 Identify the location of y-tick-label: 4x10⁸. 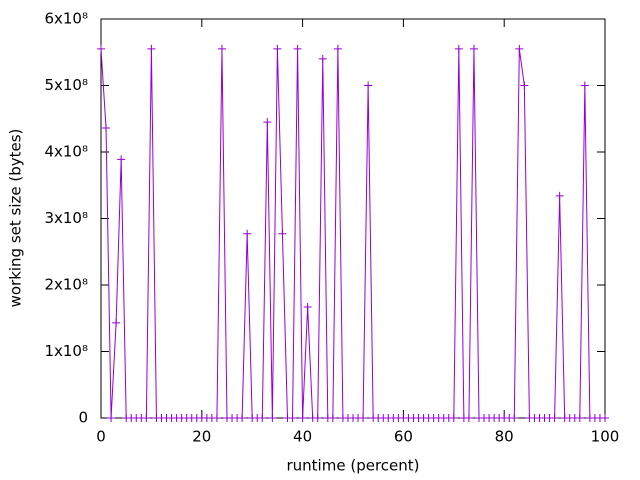
(66, 152).